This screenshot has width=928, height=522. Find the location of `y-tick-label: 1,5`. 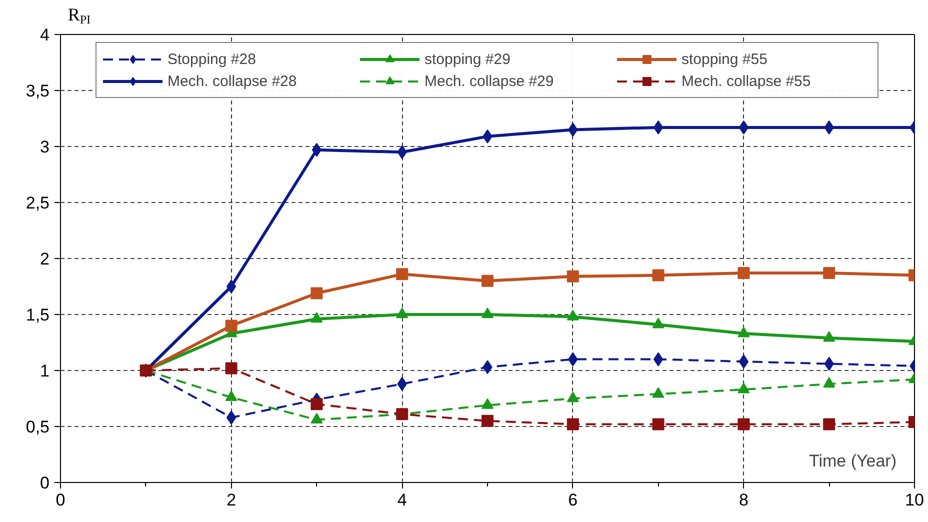

y-tick-label: 1,5 is located at coordinates (38, 315).